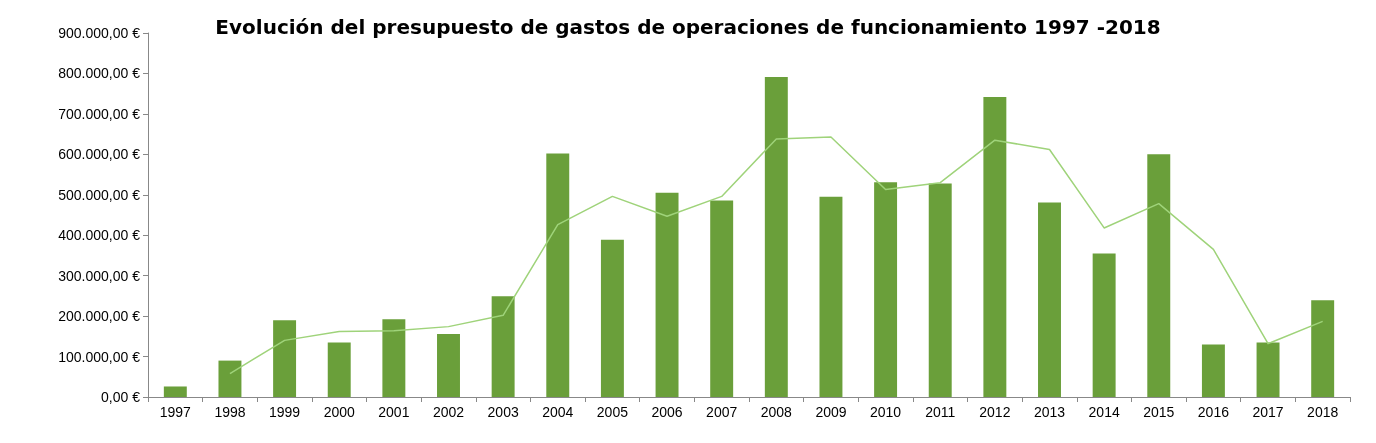  Describe the element at coordinates (667, 412) in the screenshot. I see `x-tick-label: 2006` at that location.